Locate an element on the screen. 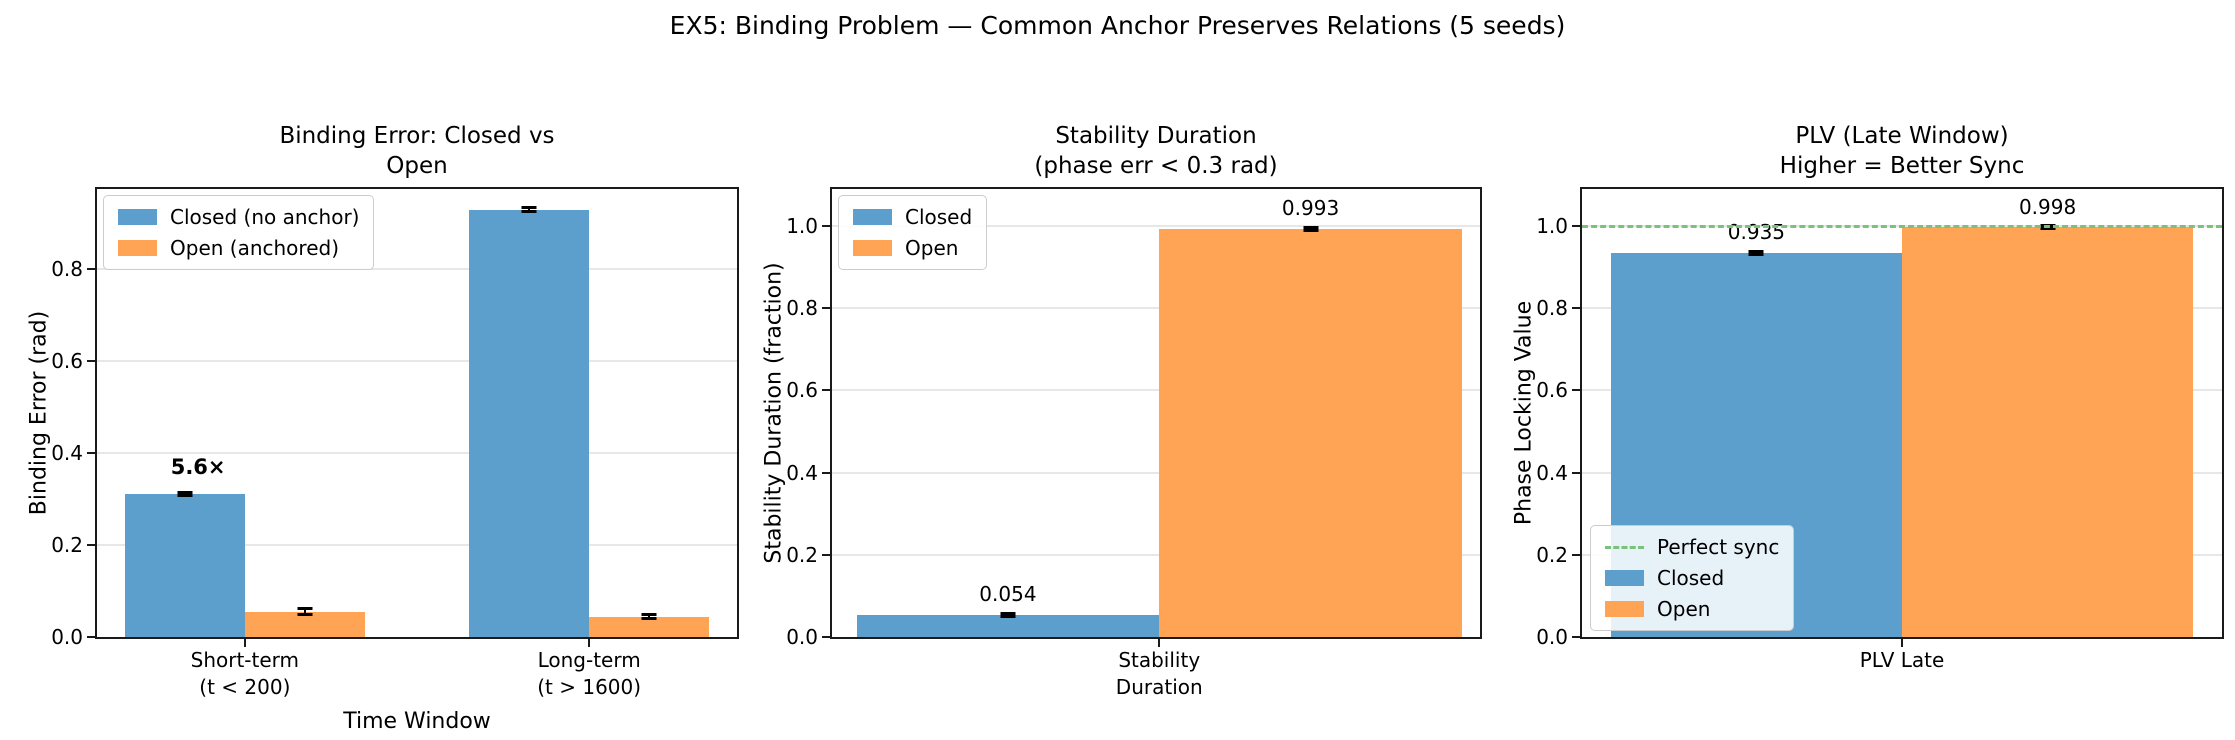 This screenshot has width=2235, height=740. legend: Perfect sync Closed Open is located at coordinates (1692, 578).